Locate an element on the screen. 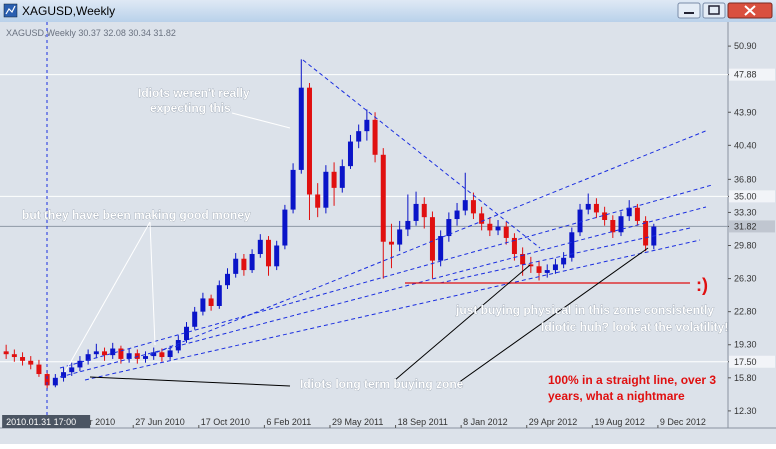 Image resolution: width=776 pixels, height=449 pixels. window-title: XAGUSD,Weekly is located at coordinates (68, 11).